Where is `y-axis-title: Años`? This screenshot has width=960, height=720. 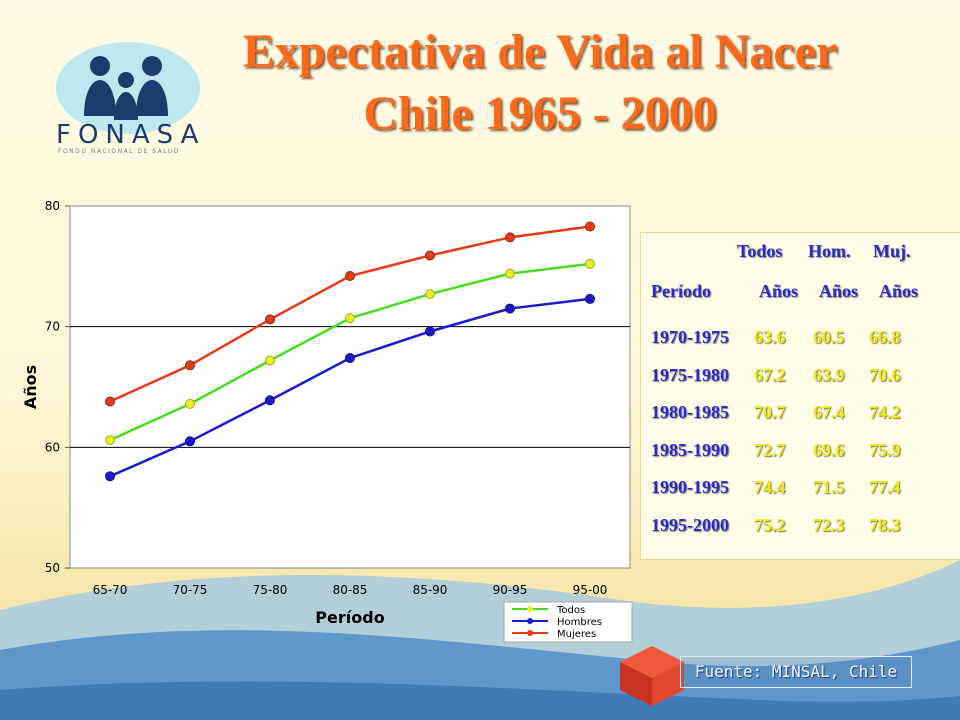 y-axis-title: Años is located at coordinates (30, 387).